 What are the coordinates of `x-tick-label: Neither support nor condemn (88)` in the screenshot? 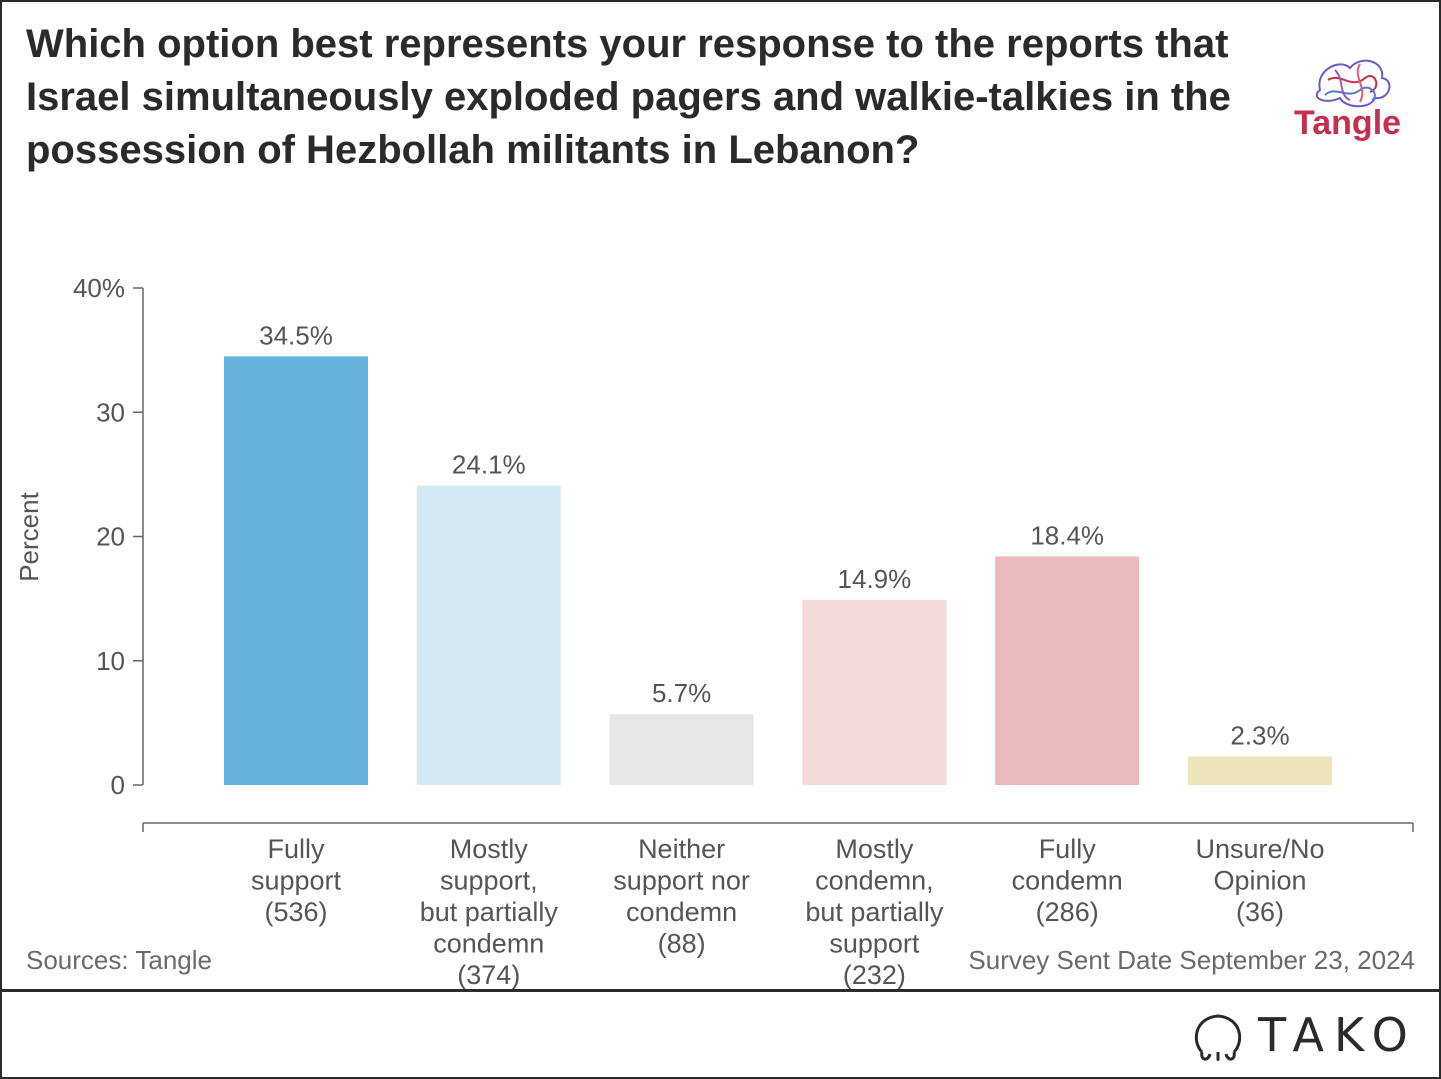 It's located at (681, 896).